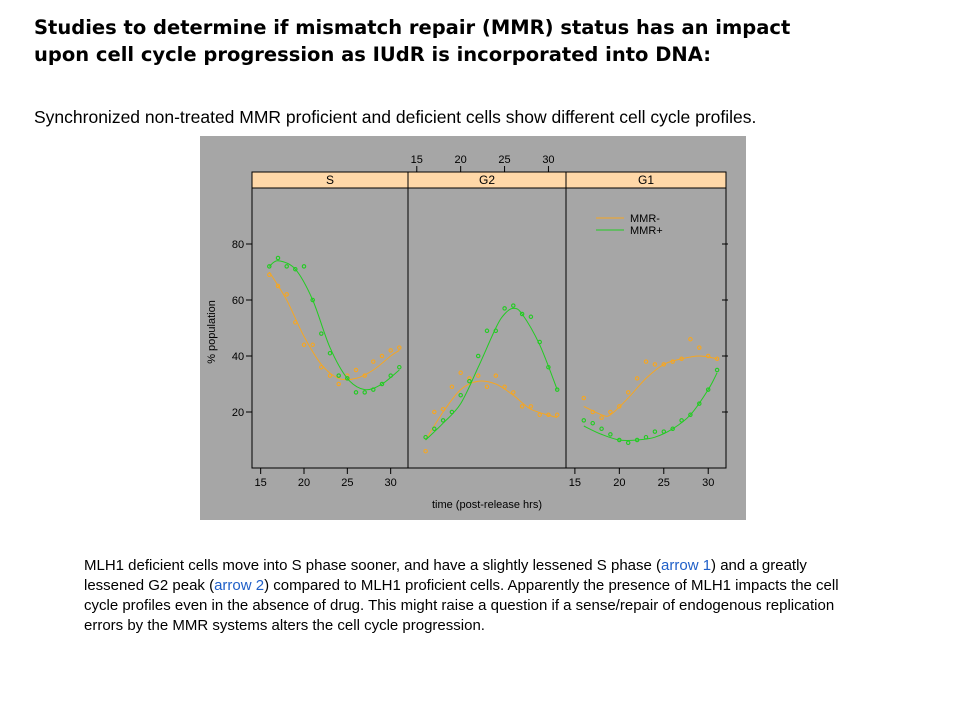 The image size is (960, 720). What do you see at coordinates (212, 332) in the screenshot?
I see `y-axis-label: % population` at bounding box center [212, 332].